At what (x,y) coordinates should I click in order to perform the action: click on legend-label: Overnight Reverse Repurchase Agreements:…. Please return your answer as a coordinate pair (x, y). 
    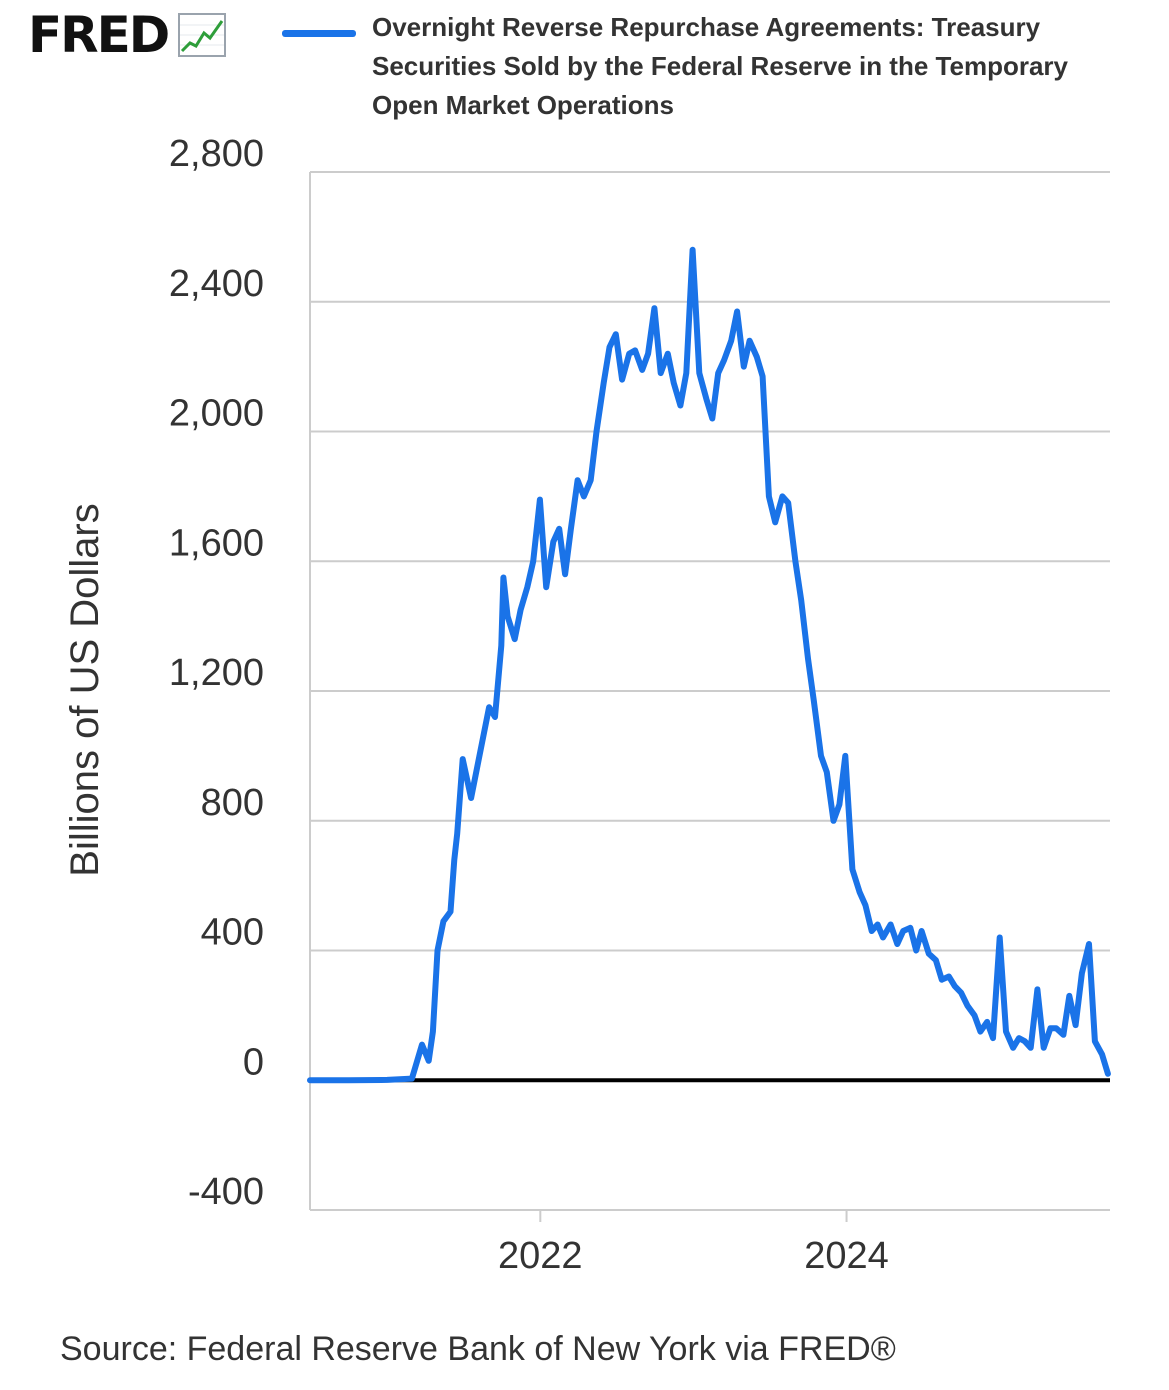
    Looking at the image, I should click on (720, 66).